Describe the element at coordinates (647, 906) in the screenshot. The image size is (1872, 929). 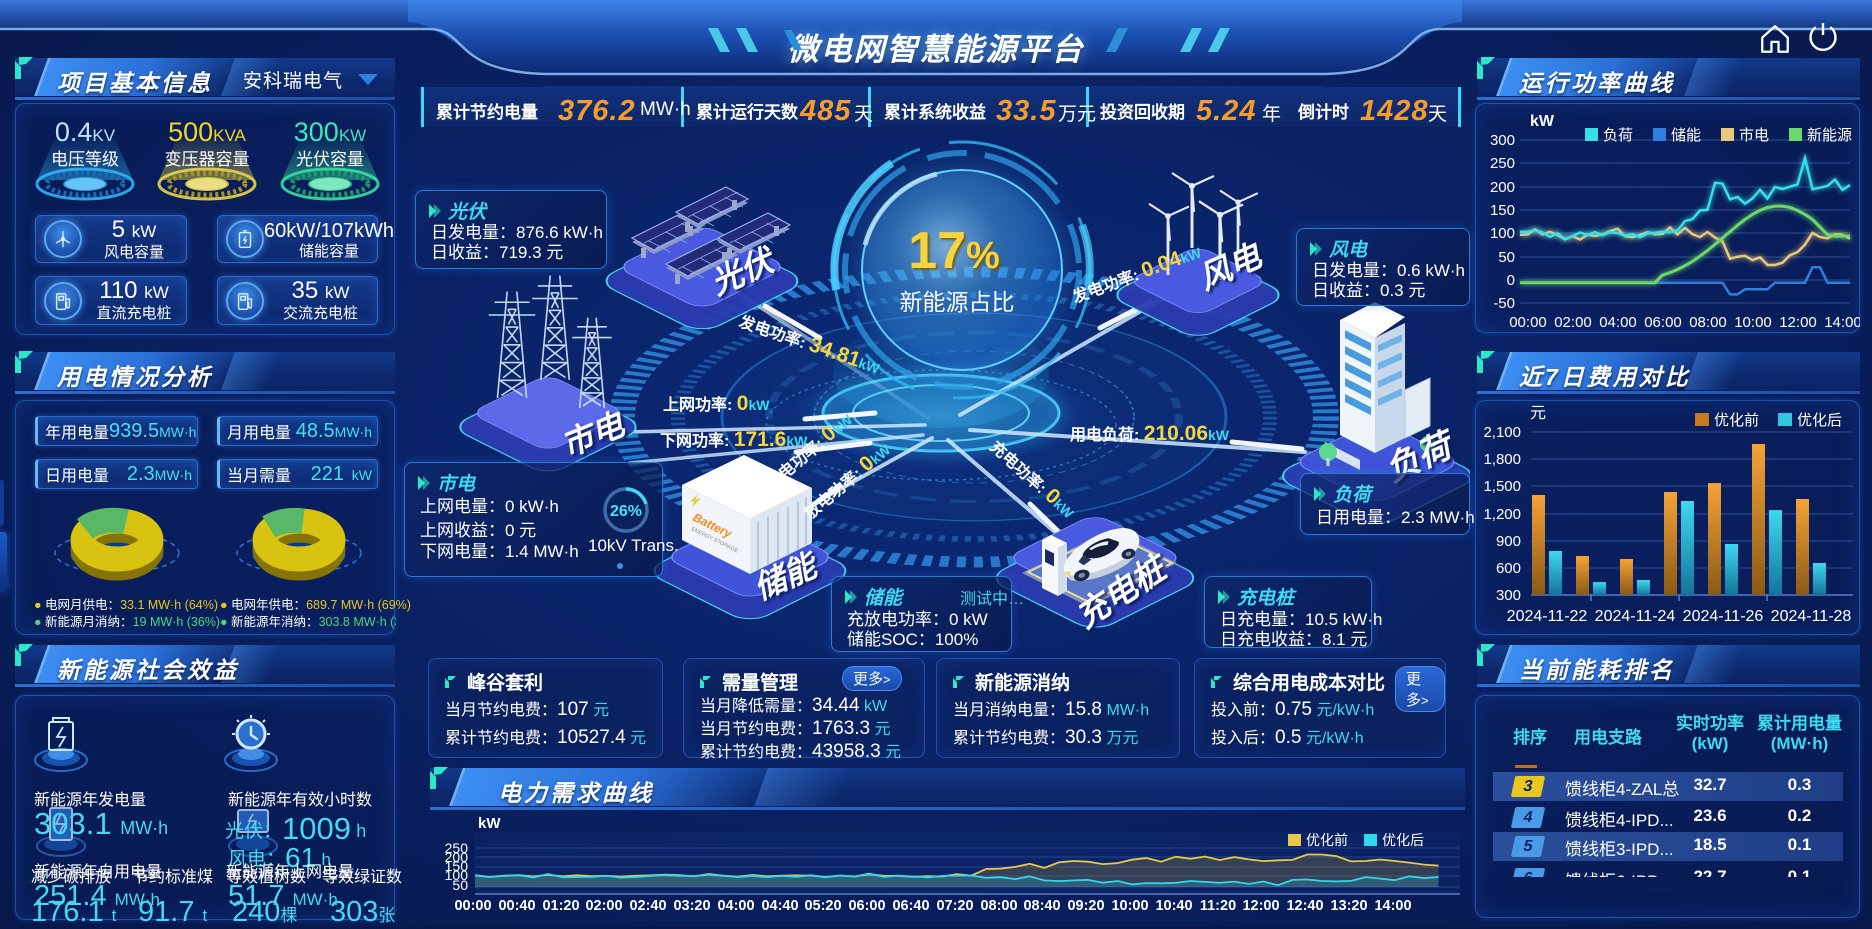
I see `svg-text: 02:40` at that location.